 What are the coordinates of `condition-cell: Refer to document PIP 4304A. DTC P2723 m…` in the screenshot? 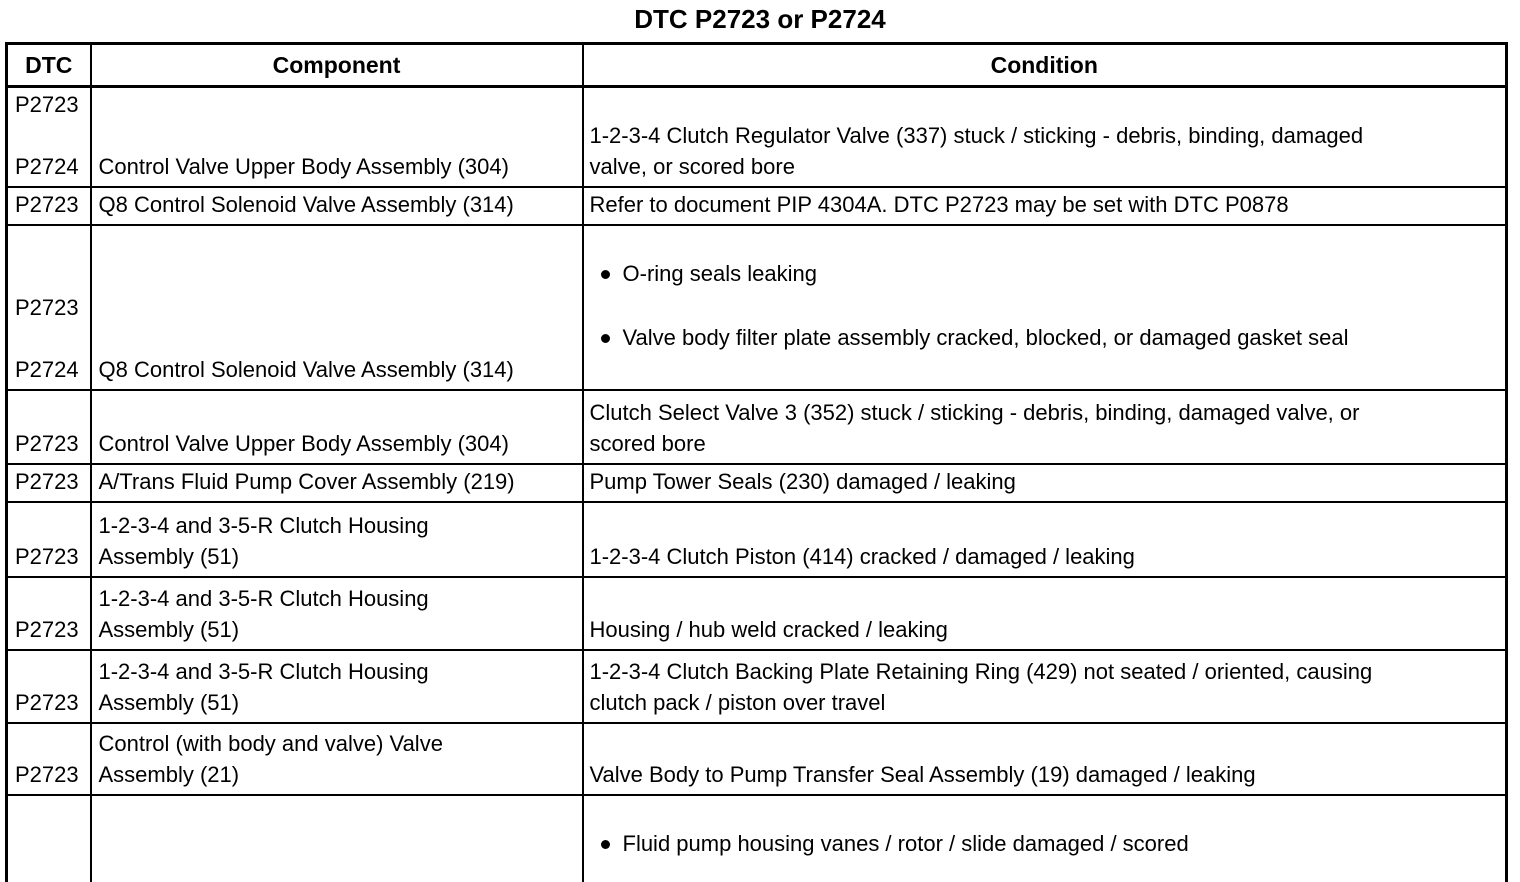 It's located at (1044, 205).